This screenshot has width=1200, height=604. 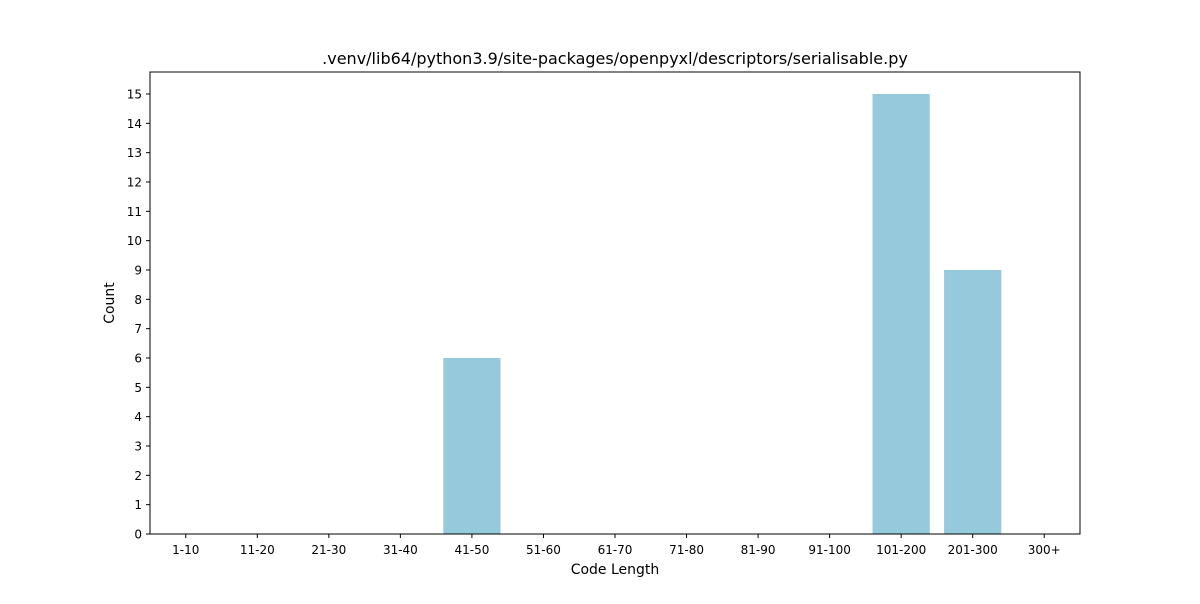 What do you see at coordinates (110, 303) in the screenshot?
I see `y-axis-label: Count` at bounding box center [110, 303].